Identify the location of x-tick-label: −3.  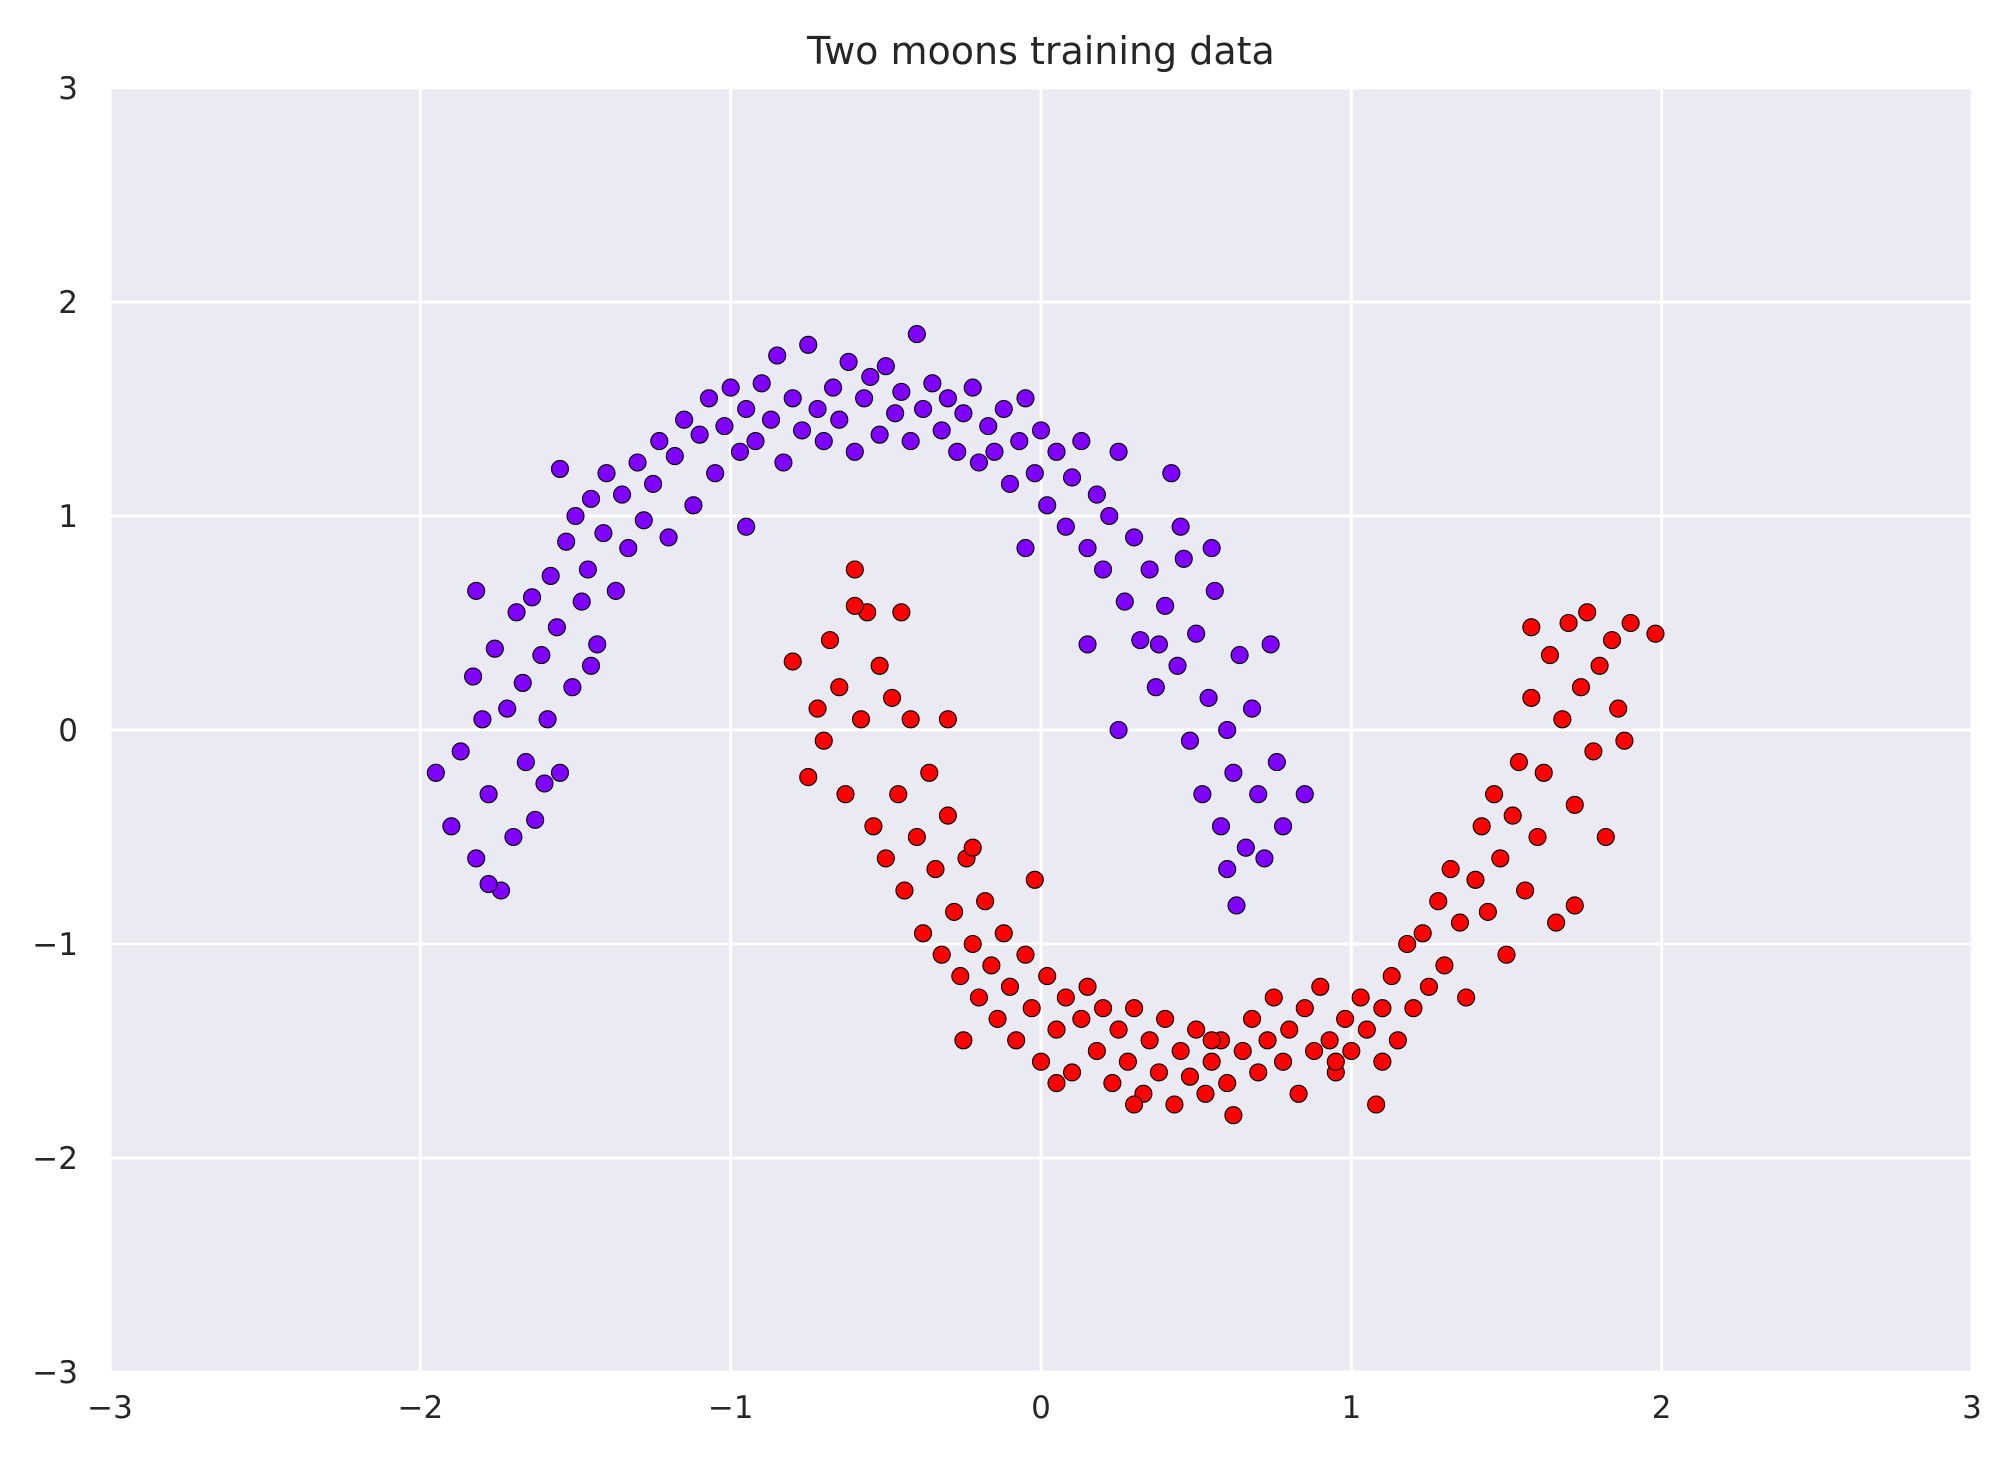
(110, 1408).